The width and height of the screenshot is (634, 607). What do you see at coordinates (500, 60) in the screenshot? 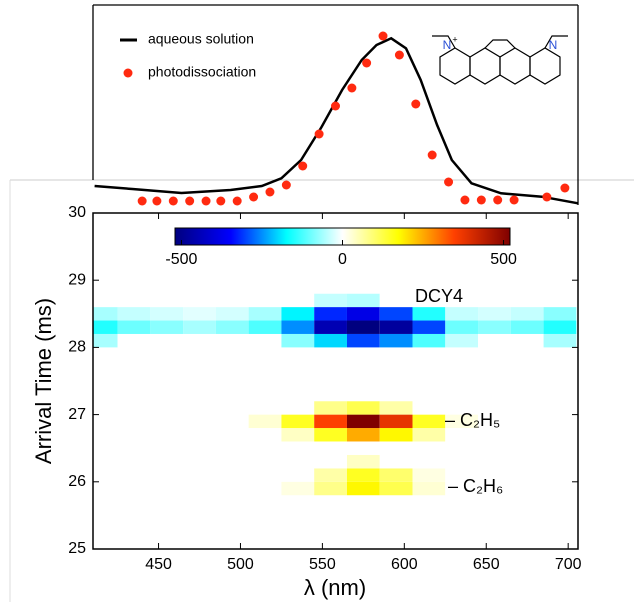
I see `molecule` at bounding box center [500, 60].